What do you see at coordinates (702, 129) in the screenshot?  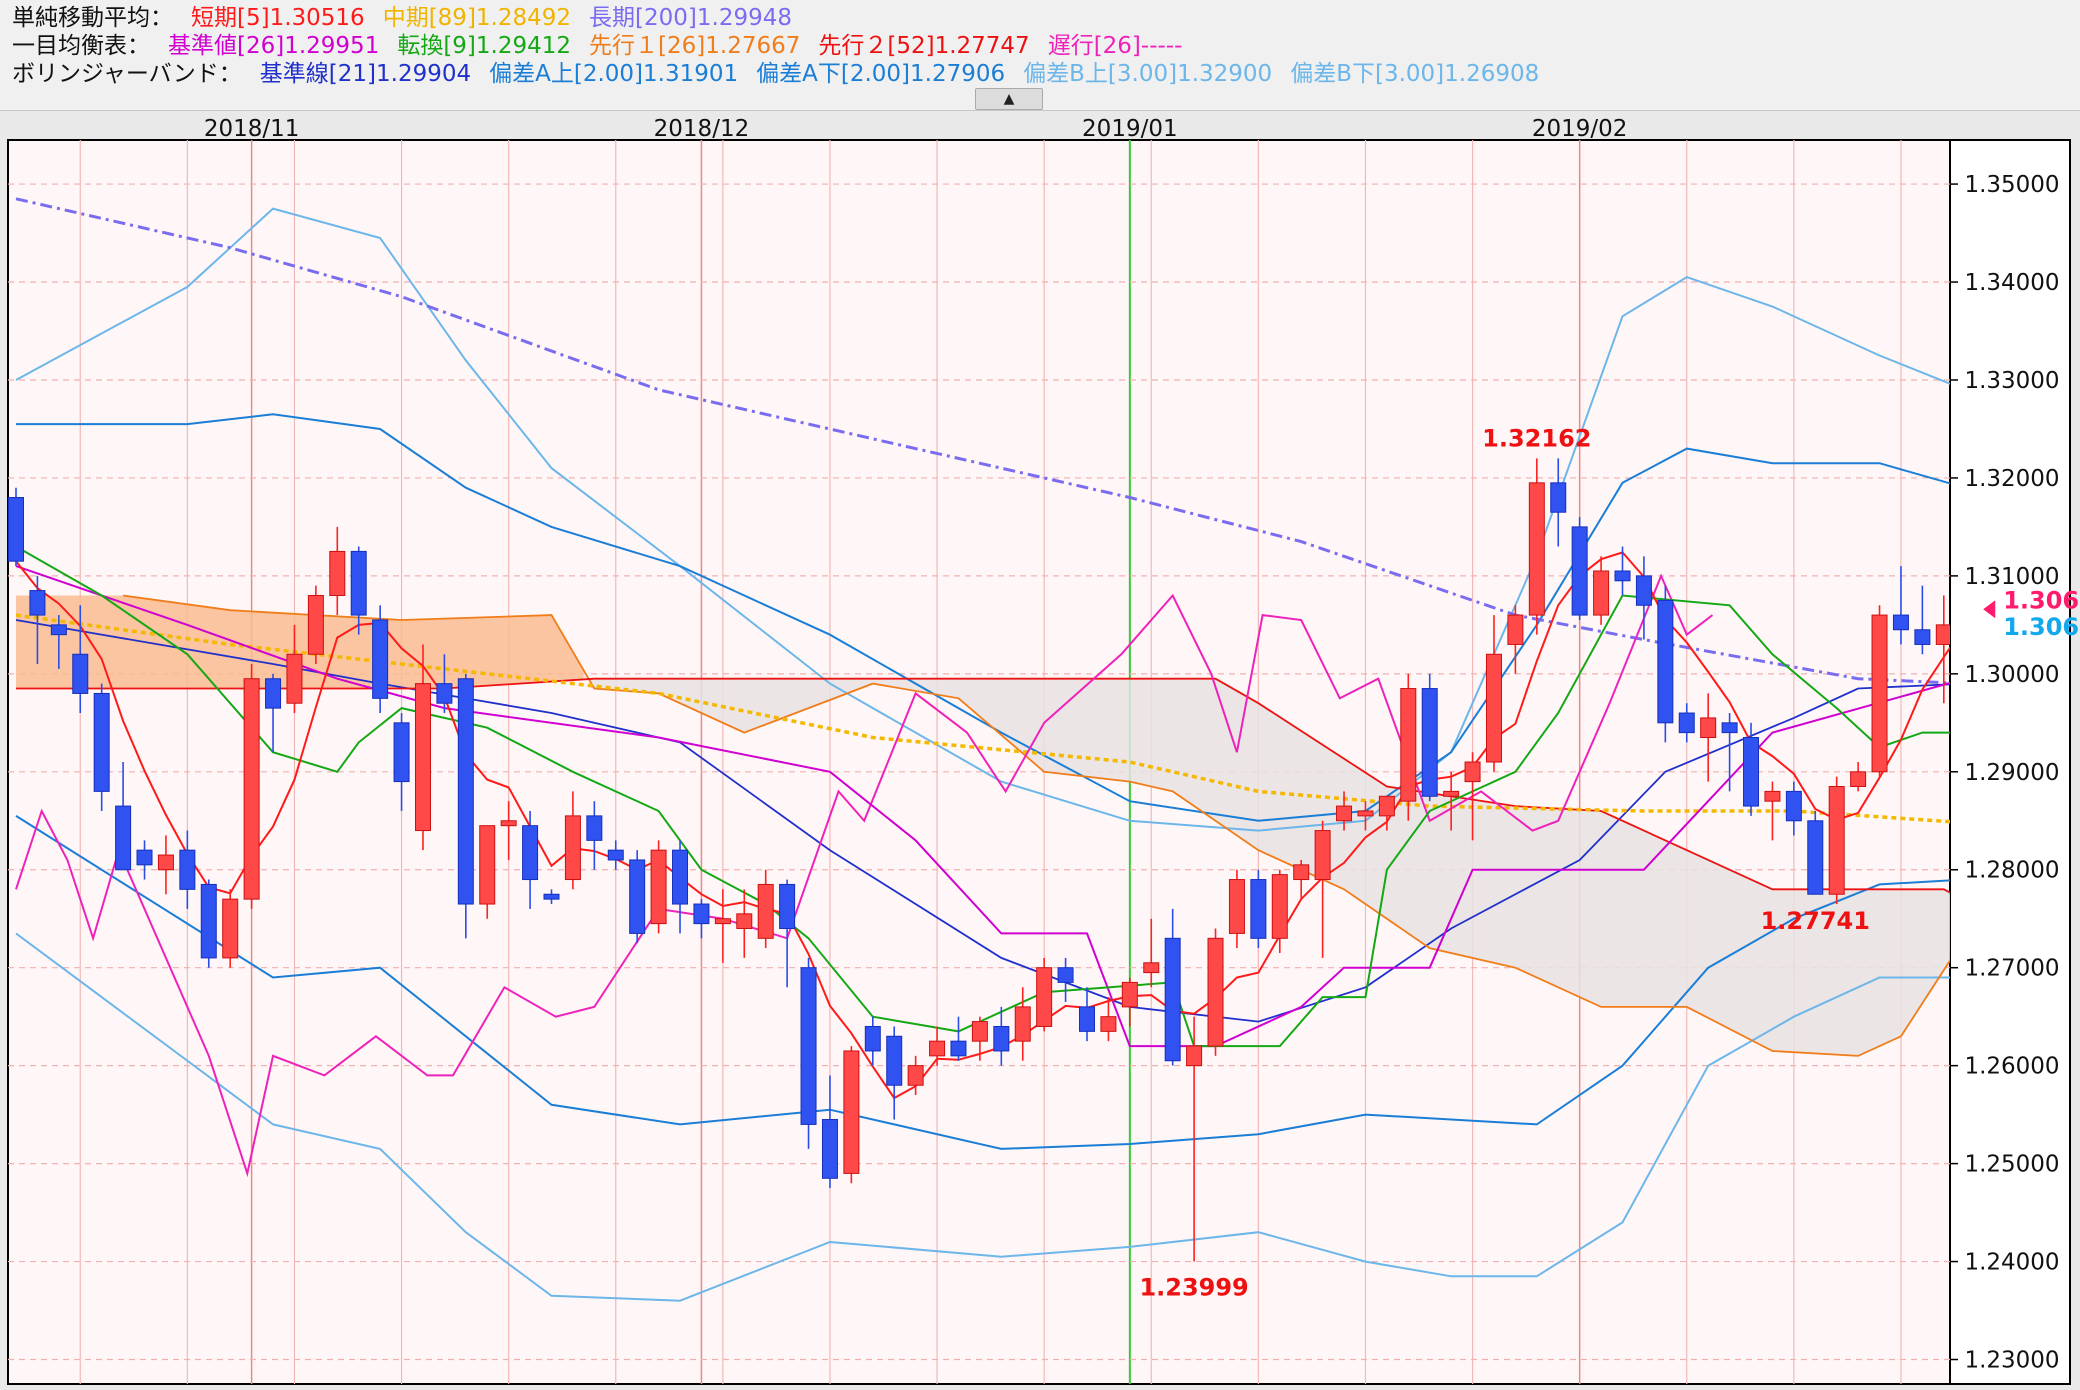 I see `x-tick-label: 2018/12` at bounding box center [702, 129].